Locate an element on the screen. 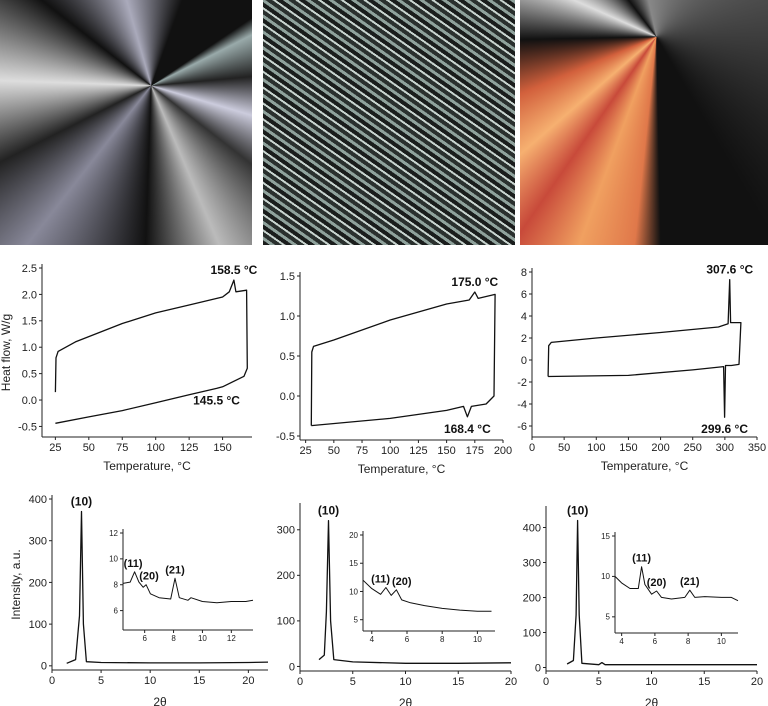  inset-y-tick-label: 20 is located at coordinates (353, 535).